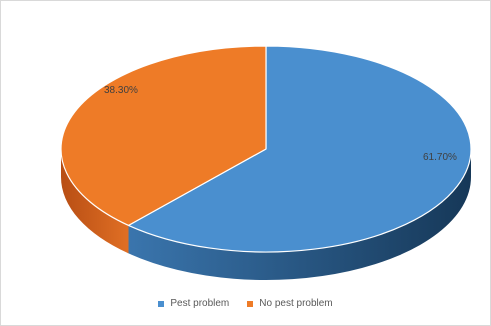 The width and height of the screenshot is (491, 326). I want to click on legend-item-no-pest-problem: No pest problem, so click(290, 303).